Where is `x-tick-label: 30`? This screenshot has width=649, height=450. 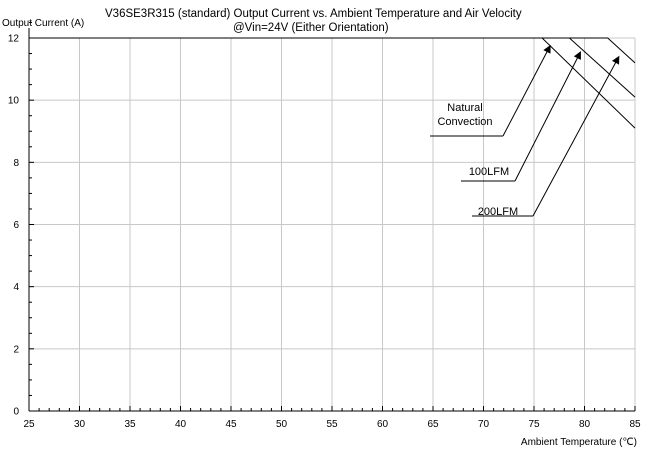 x-tick-label: 30 is located at coordinates (80, 424).